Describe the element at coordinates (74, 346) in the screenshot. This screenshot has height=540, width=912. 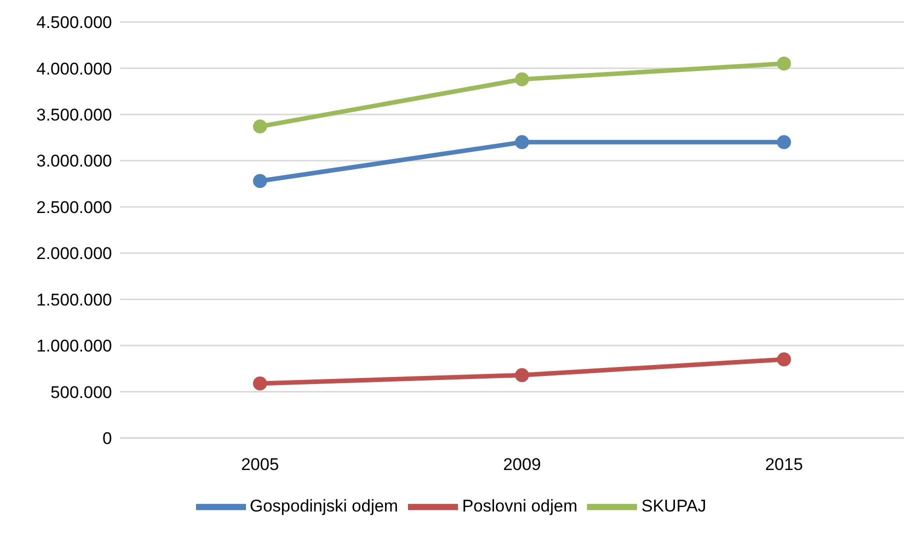
I see `y-tick-label: 1.000.000` at that location.